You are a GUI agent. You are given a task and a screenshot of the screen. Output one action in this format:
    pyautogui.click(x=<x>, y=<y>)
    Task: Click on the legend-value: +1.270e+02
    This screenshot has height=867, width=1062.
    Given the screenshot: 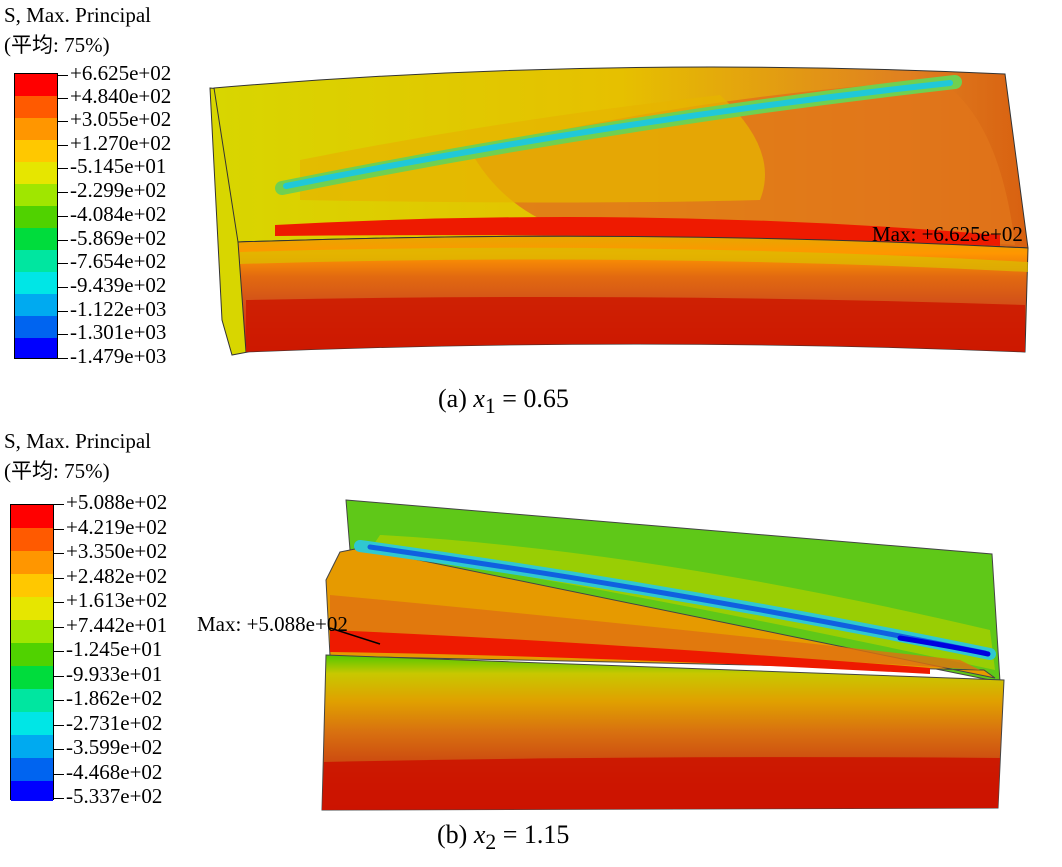 What is the action you would take?
    pyautogui.click(x=114, y=143)
    